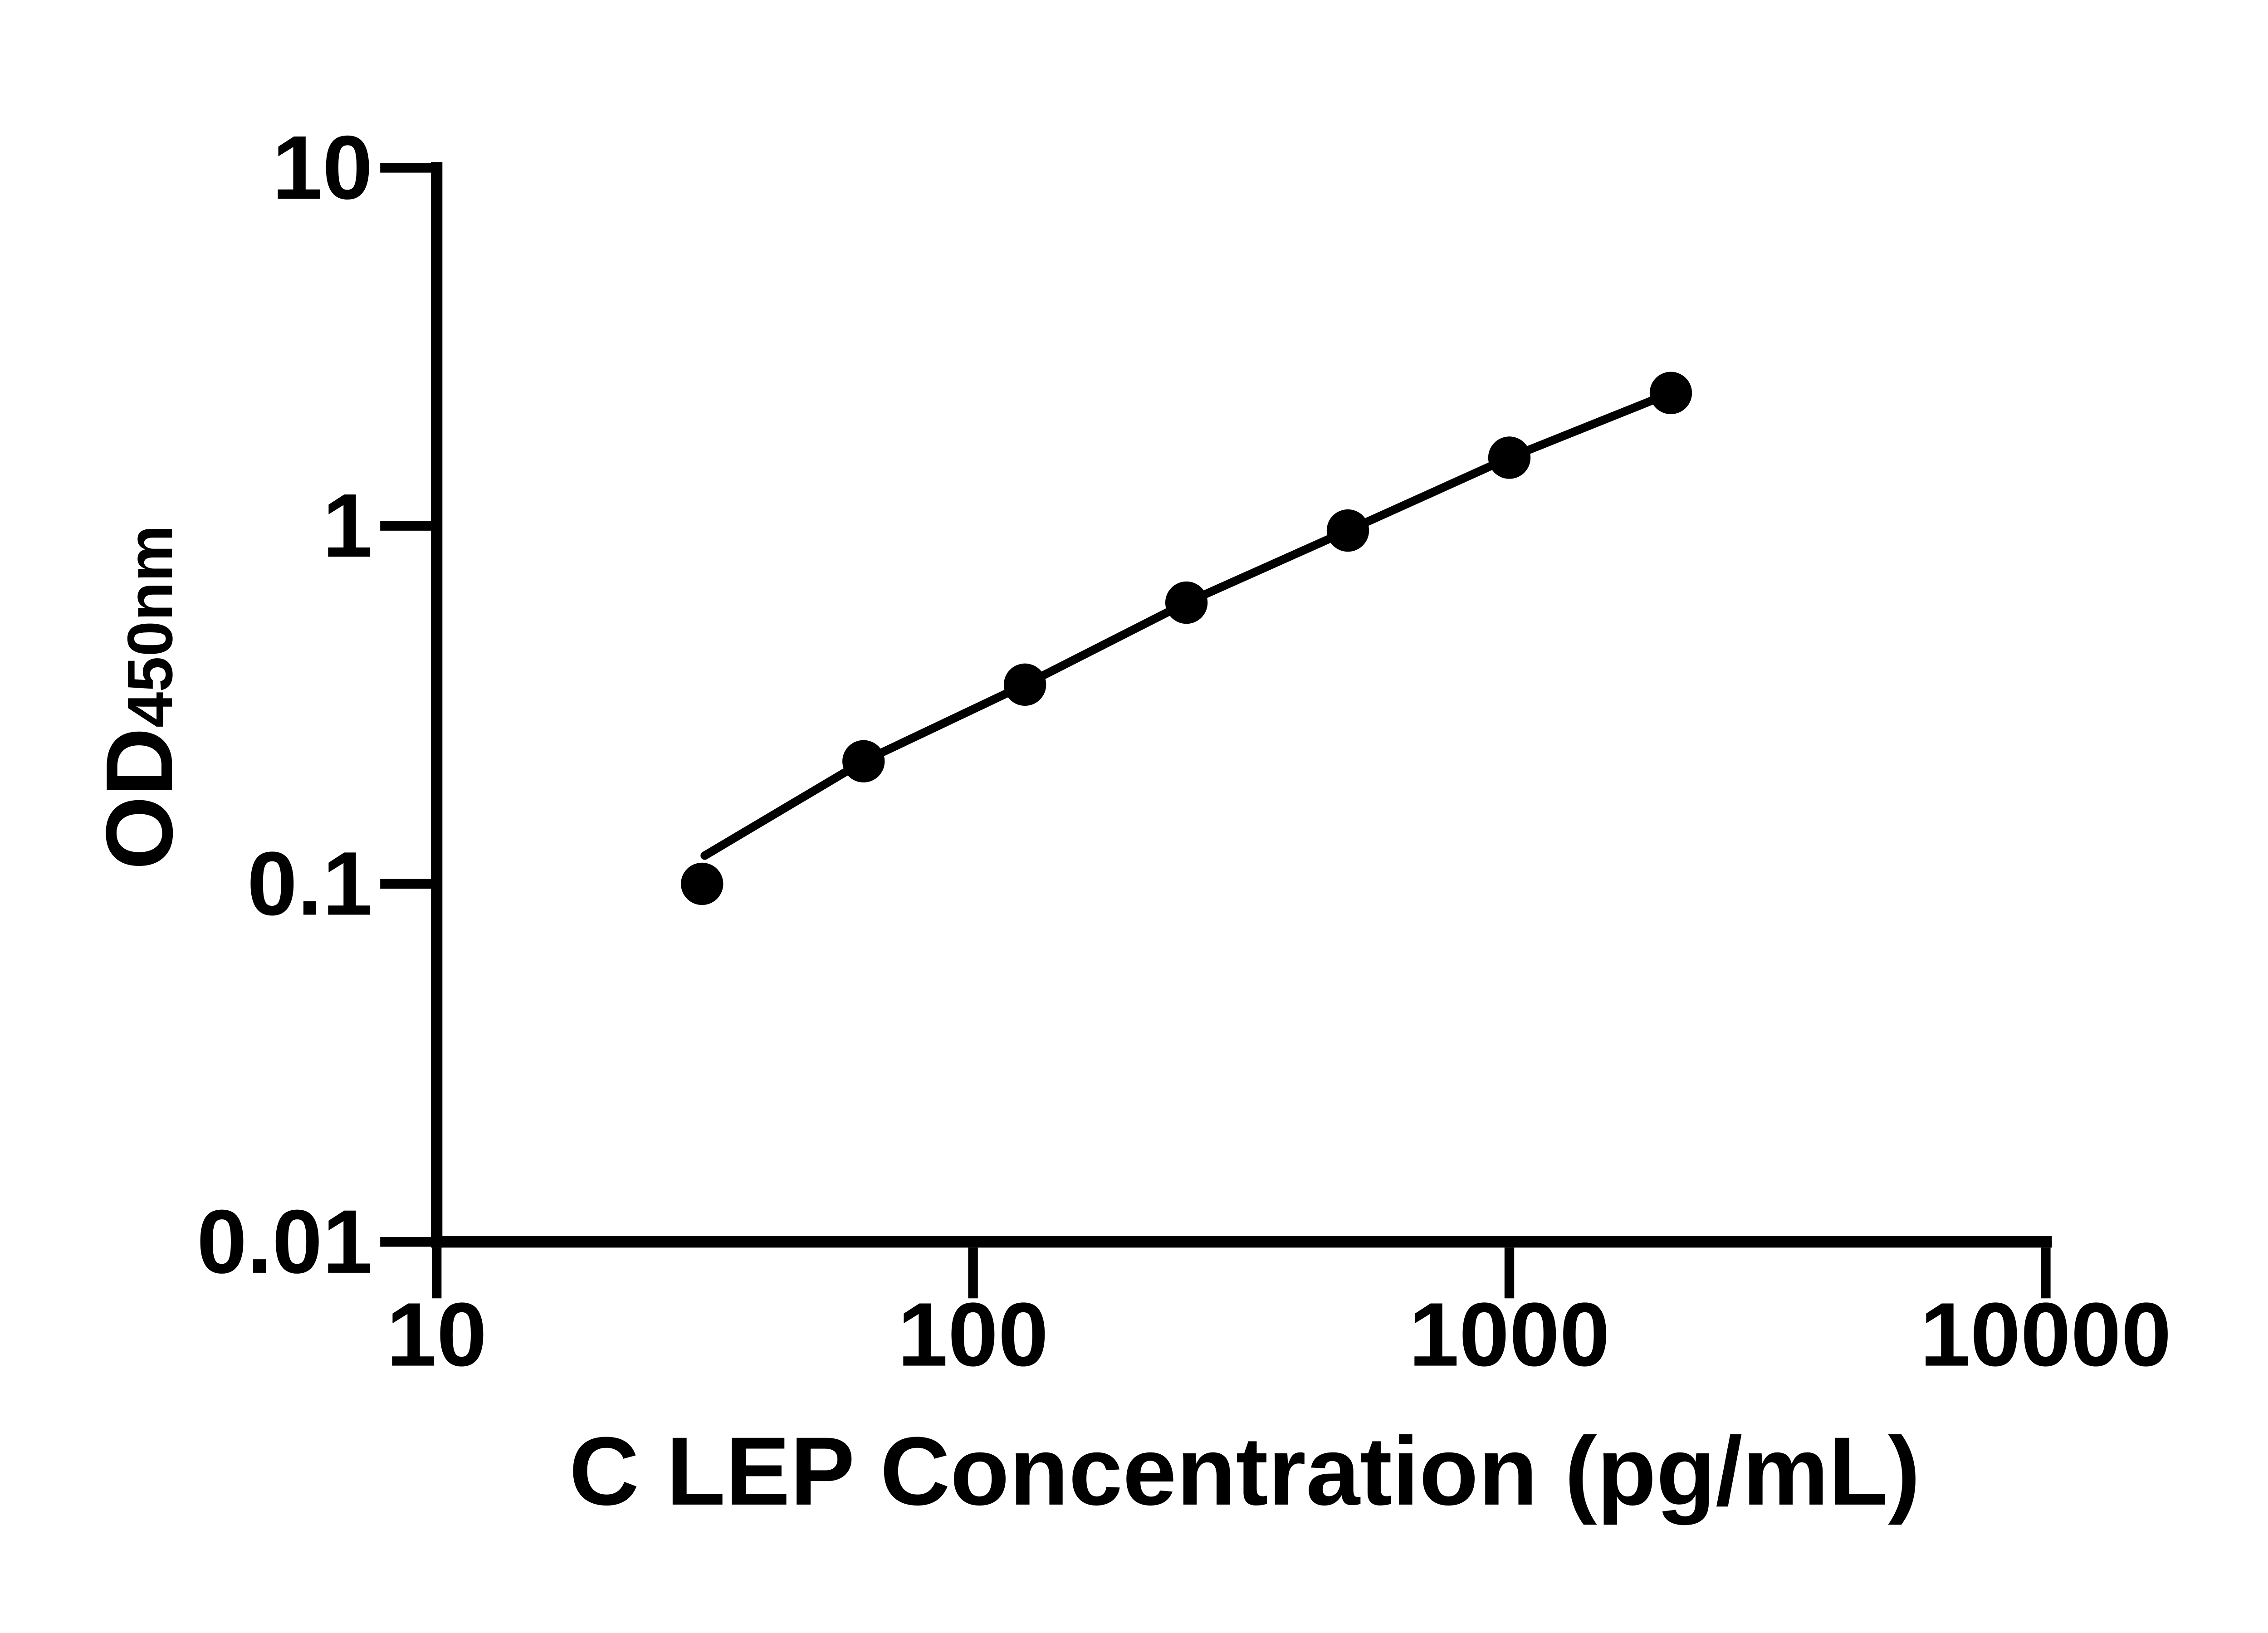 The image size is (2268, 1633). I want to click on x-axis-title: C LEP Concentration (pg/mL), so click(1245, 1471).